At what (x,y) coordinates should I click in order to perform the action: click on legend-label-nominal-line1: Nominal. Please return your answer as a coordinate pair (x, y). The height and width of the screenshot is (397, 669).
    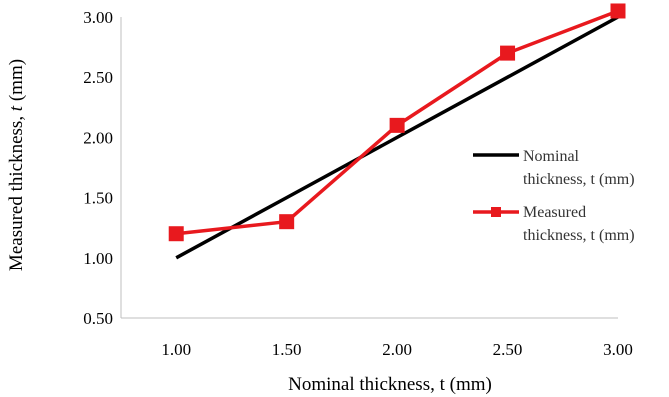
    Looking at the image, I should click on (551, 156).